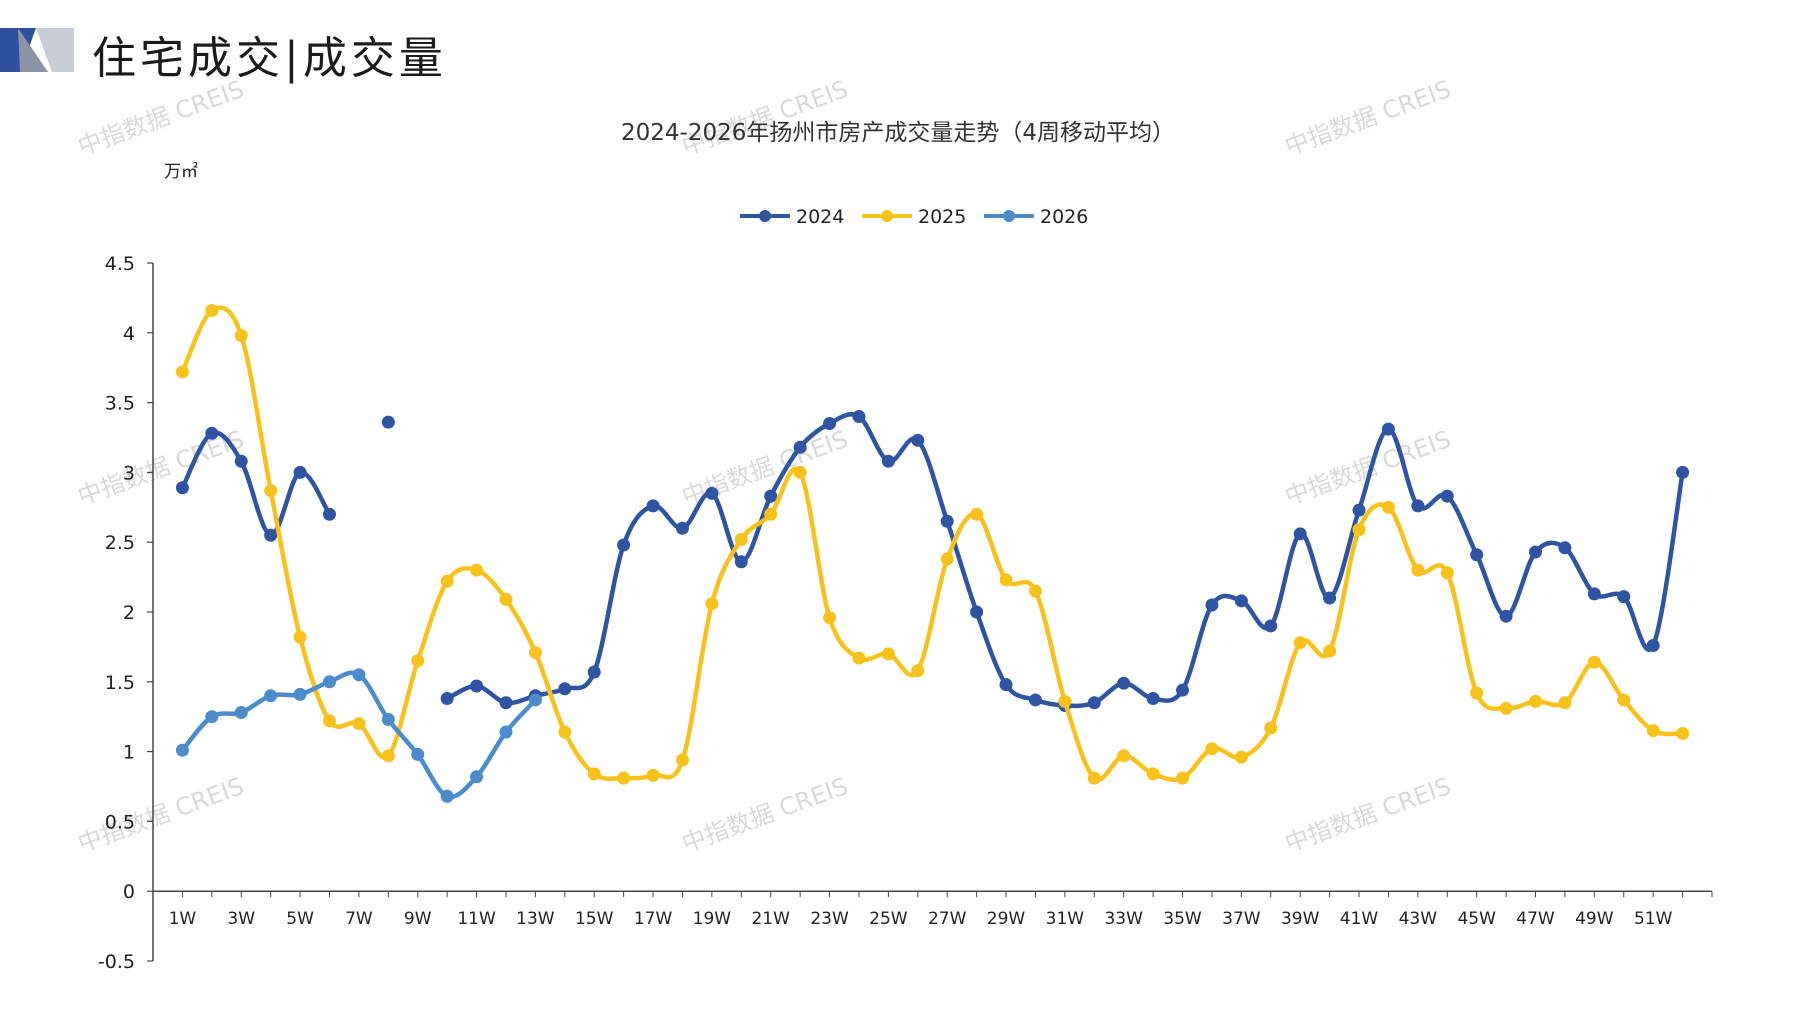 The image size is (1797, 1010). What do you see at coordinates (1359, 919) in the screenshot?
I see `x-tick-label: 41W` at bounding box center [1359, 919].